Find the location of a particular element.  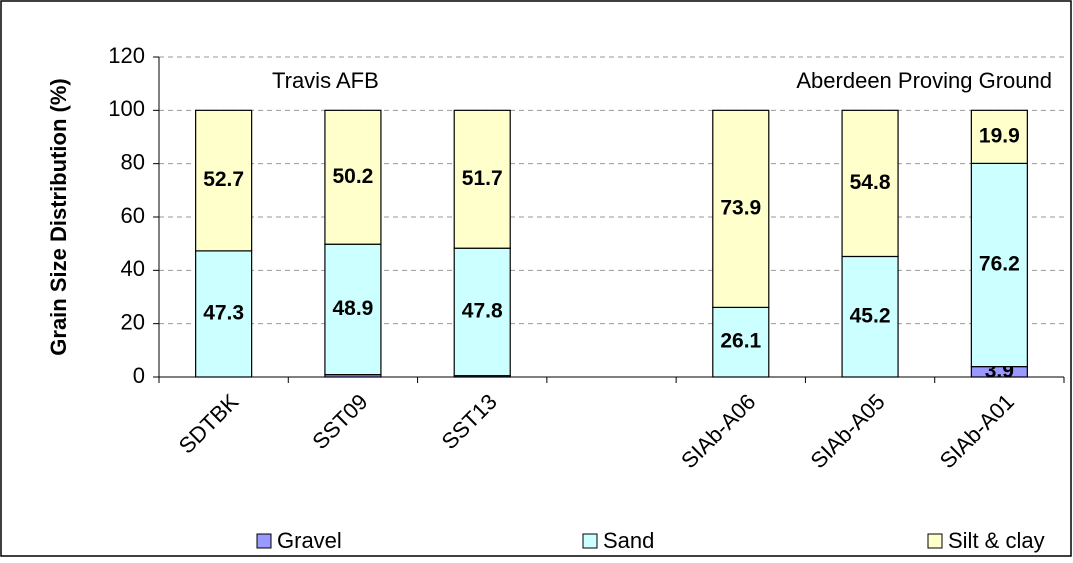

annotation: Travis AFB is located at coordinates (325, 80).